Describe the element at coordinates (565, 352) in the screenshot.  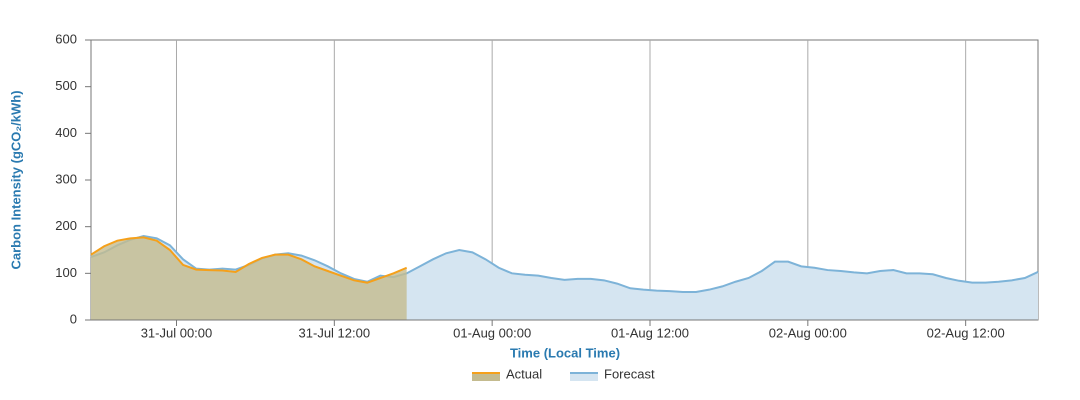
I see `x-axis-title: Time (Local Time)` at that location.